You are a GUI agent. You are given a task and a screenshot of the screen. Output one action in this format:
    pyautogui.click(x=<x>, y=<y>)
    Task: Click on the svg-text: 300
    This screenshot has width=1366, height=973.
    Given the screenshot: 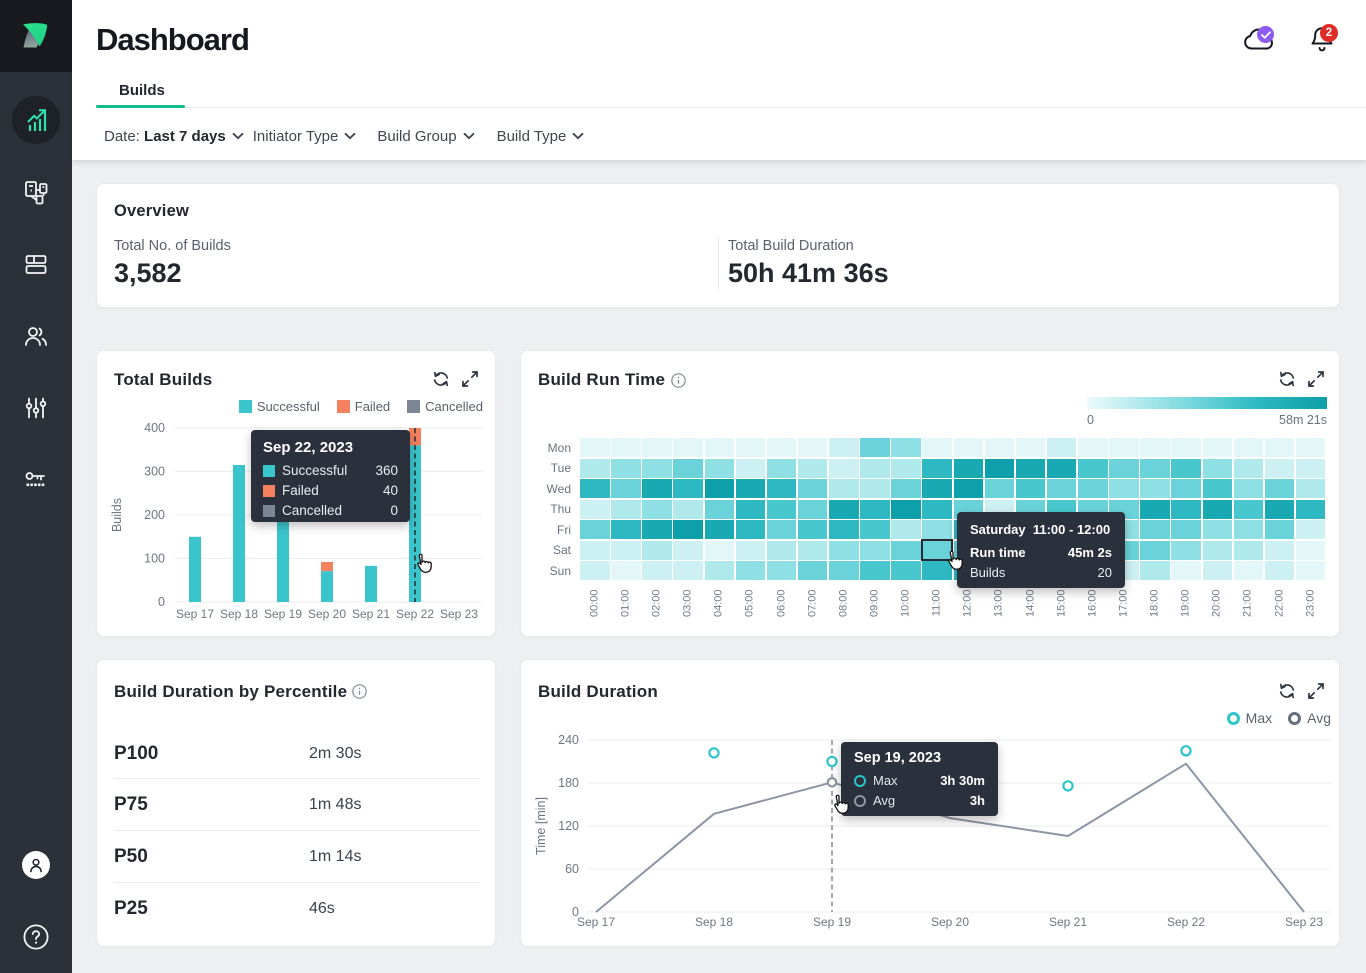 What is the action you would take?
    pyautogui.click(x=154, y=472)
    